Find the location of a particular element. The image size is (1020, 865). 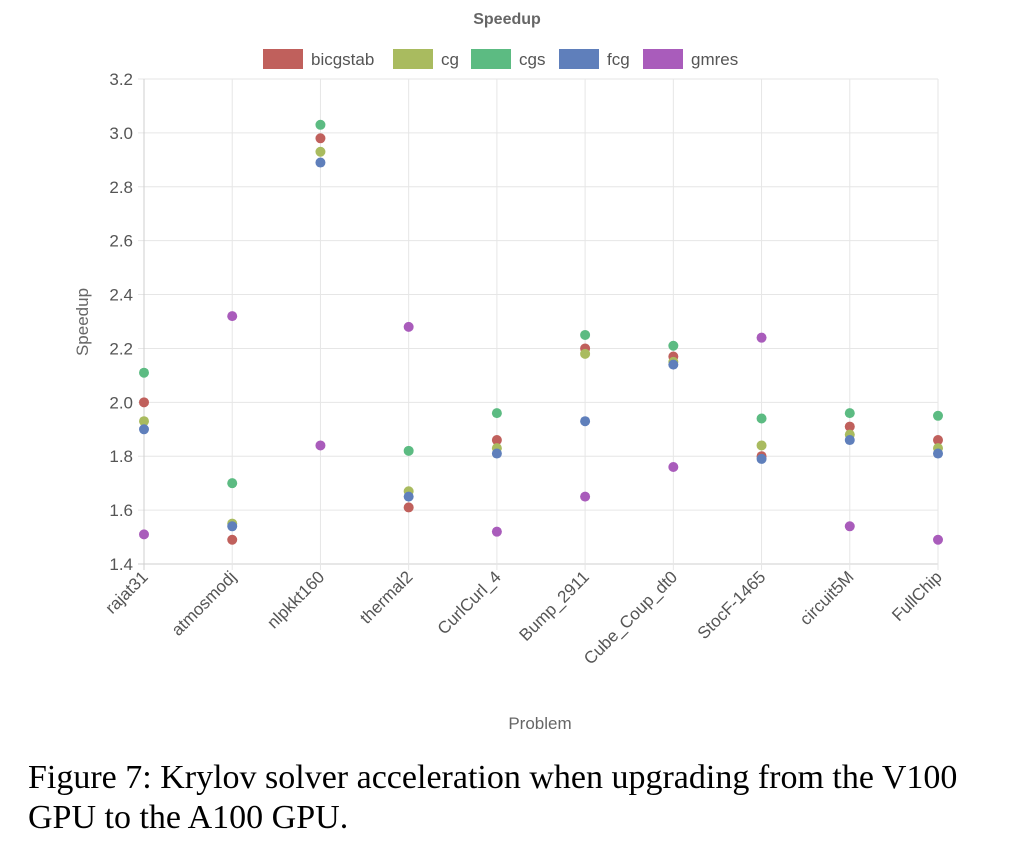

x-axis-label: Problem is located at coordinates (539, 723).